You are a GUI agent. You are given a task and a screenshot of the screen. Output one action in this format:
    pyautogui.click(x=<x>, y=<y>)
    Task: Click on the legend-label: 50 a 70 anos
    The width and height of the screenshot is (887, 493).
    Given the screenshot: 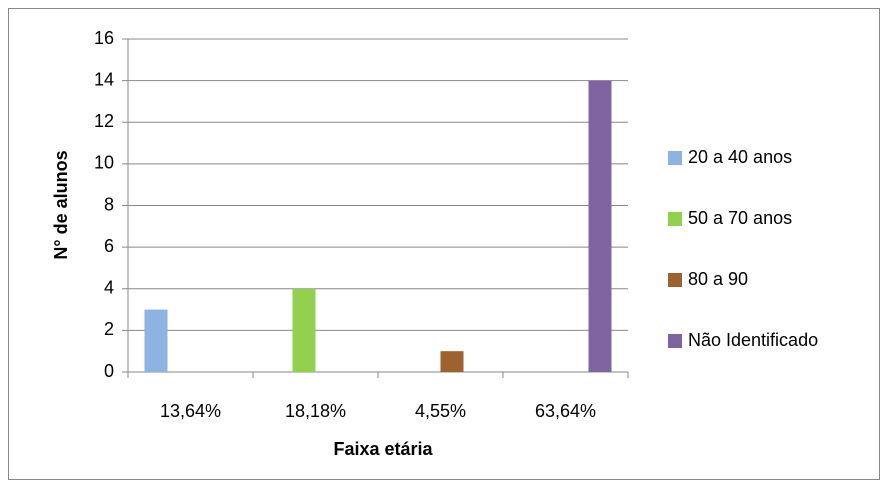 What is the action you would take?
    pyautogui.click(x=740, y=218)
    